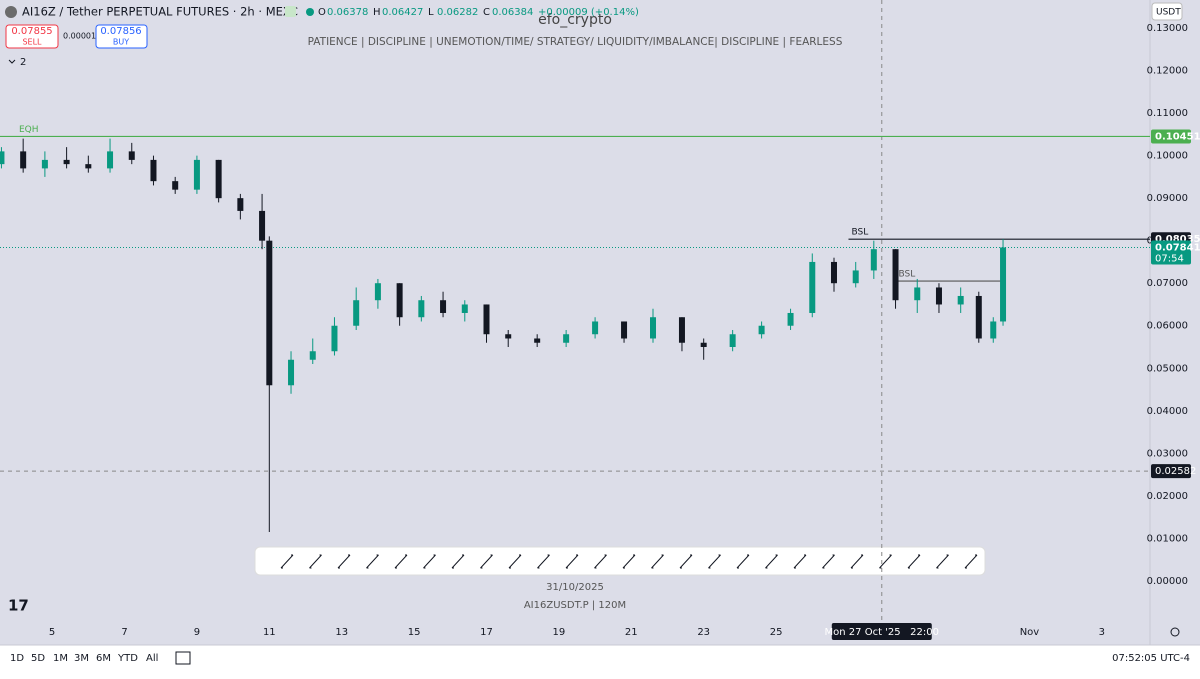 The height and width of the screenshot is (679, 1200). What do you see at coordinates (882, 632) in the screenshot?
I see `crosshair-x-label: Mon 27 Oct '25 22:00` at bounding box center [882, 632].